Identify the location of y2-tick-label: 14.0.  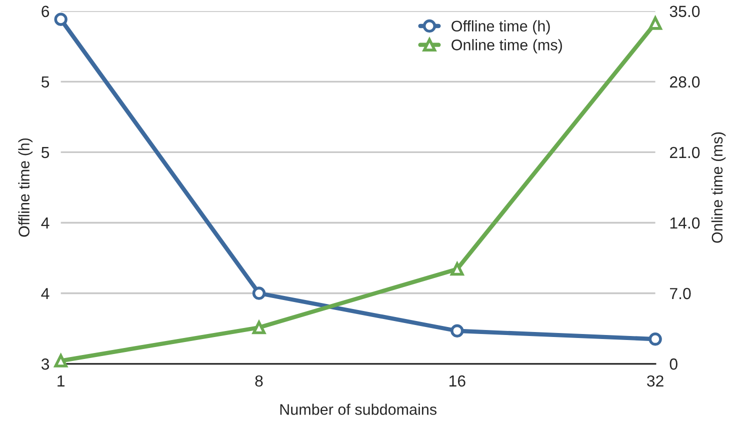
(685, 223).